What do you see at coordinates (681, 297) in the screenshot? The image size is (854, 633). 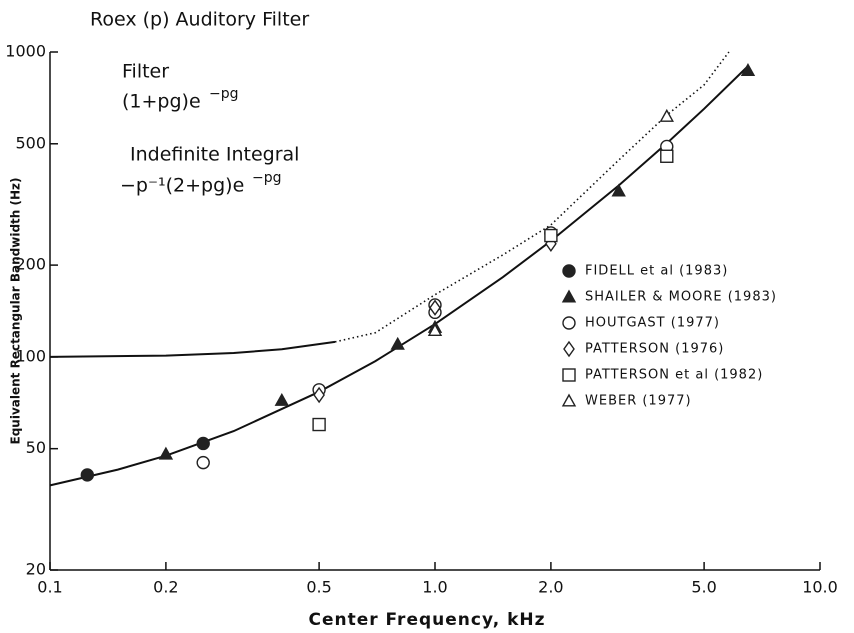 I see `legend-label: SHAILER & MOORE (1983)` at bounding box center [681, 297].